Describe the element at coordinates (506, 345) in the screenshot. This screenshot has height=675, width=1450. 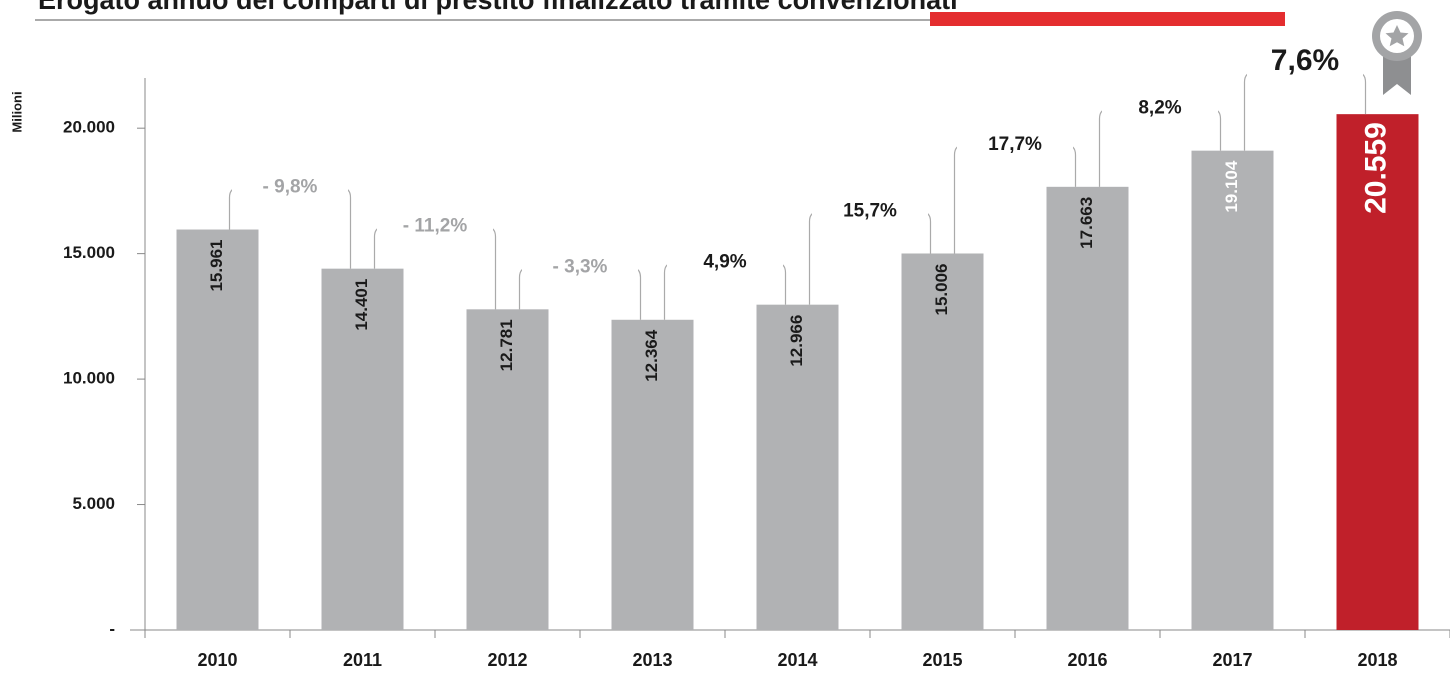
I see `value-label: 12.781` at that location.